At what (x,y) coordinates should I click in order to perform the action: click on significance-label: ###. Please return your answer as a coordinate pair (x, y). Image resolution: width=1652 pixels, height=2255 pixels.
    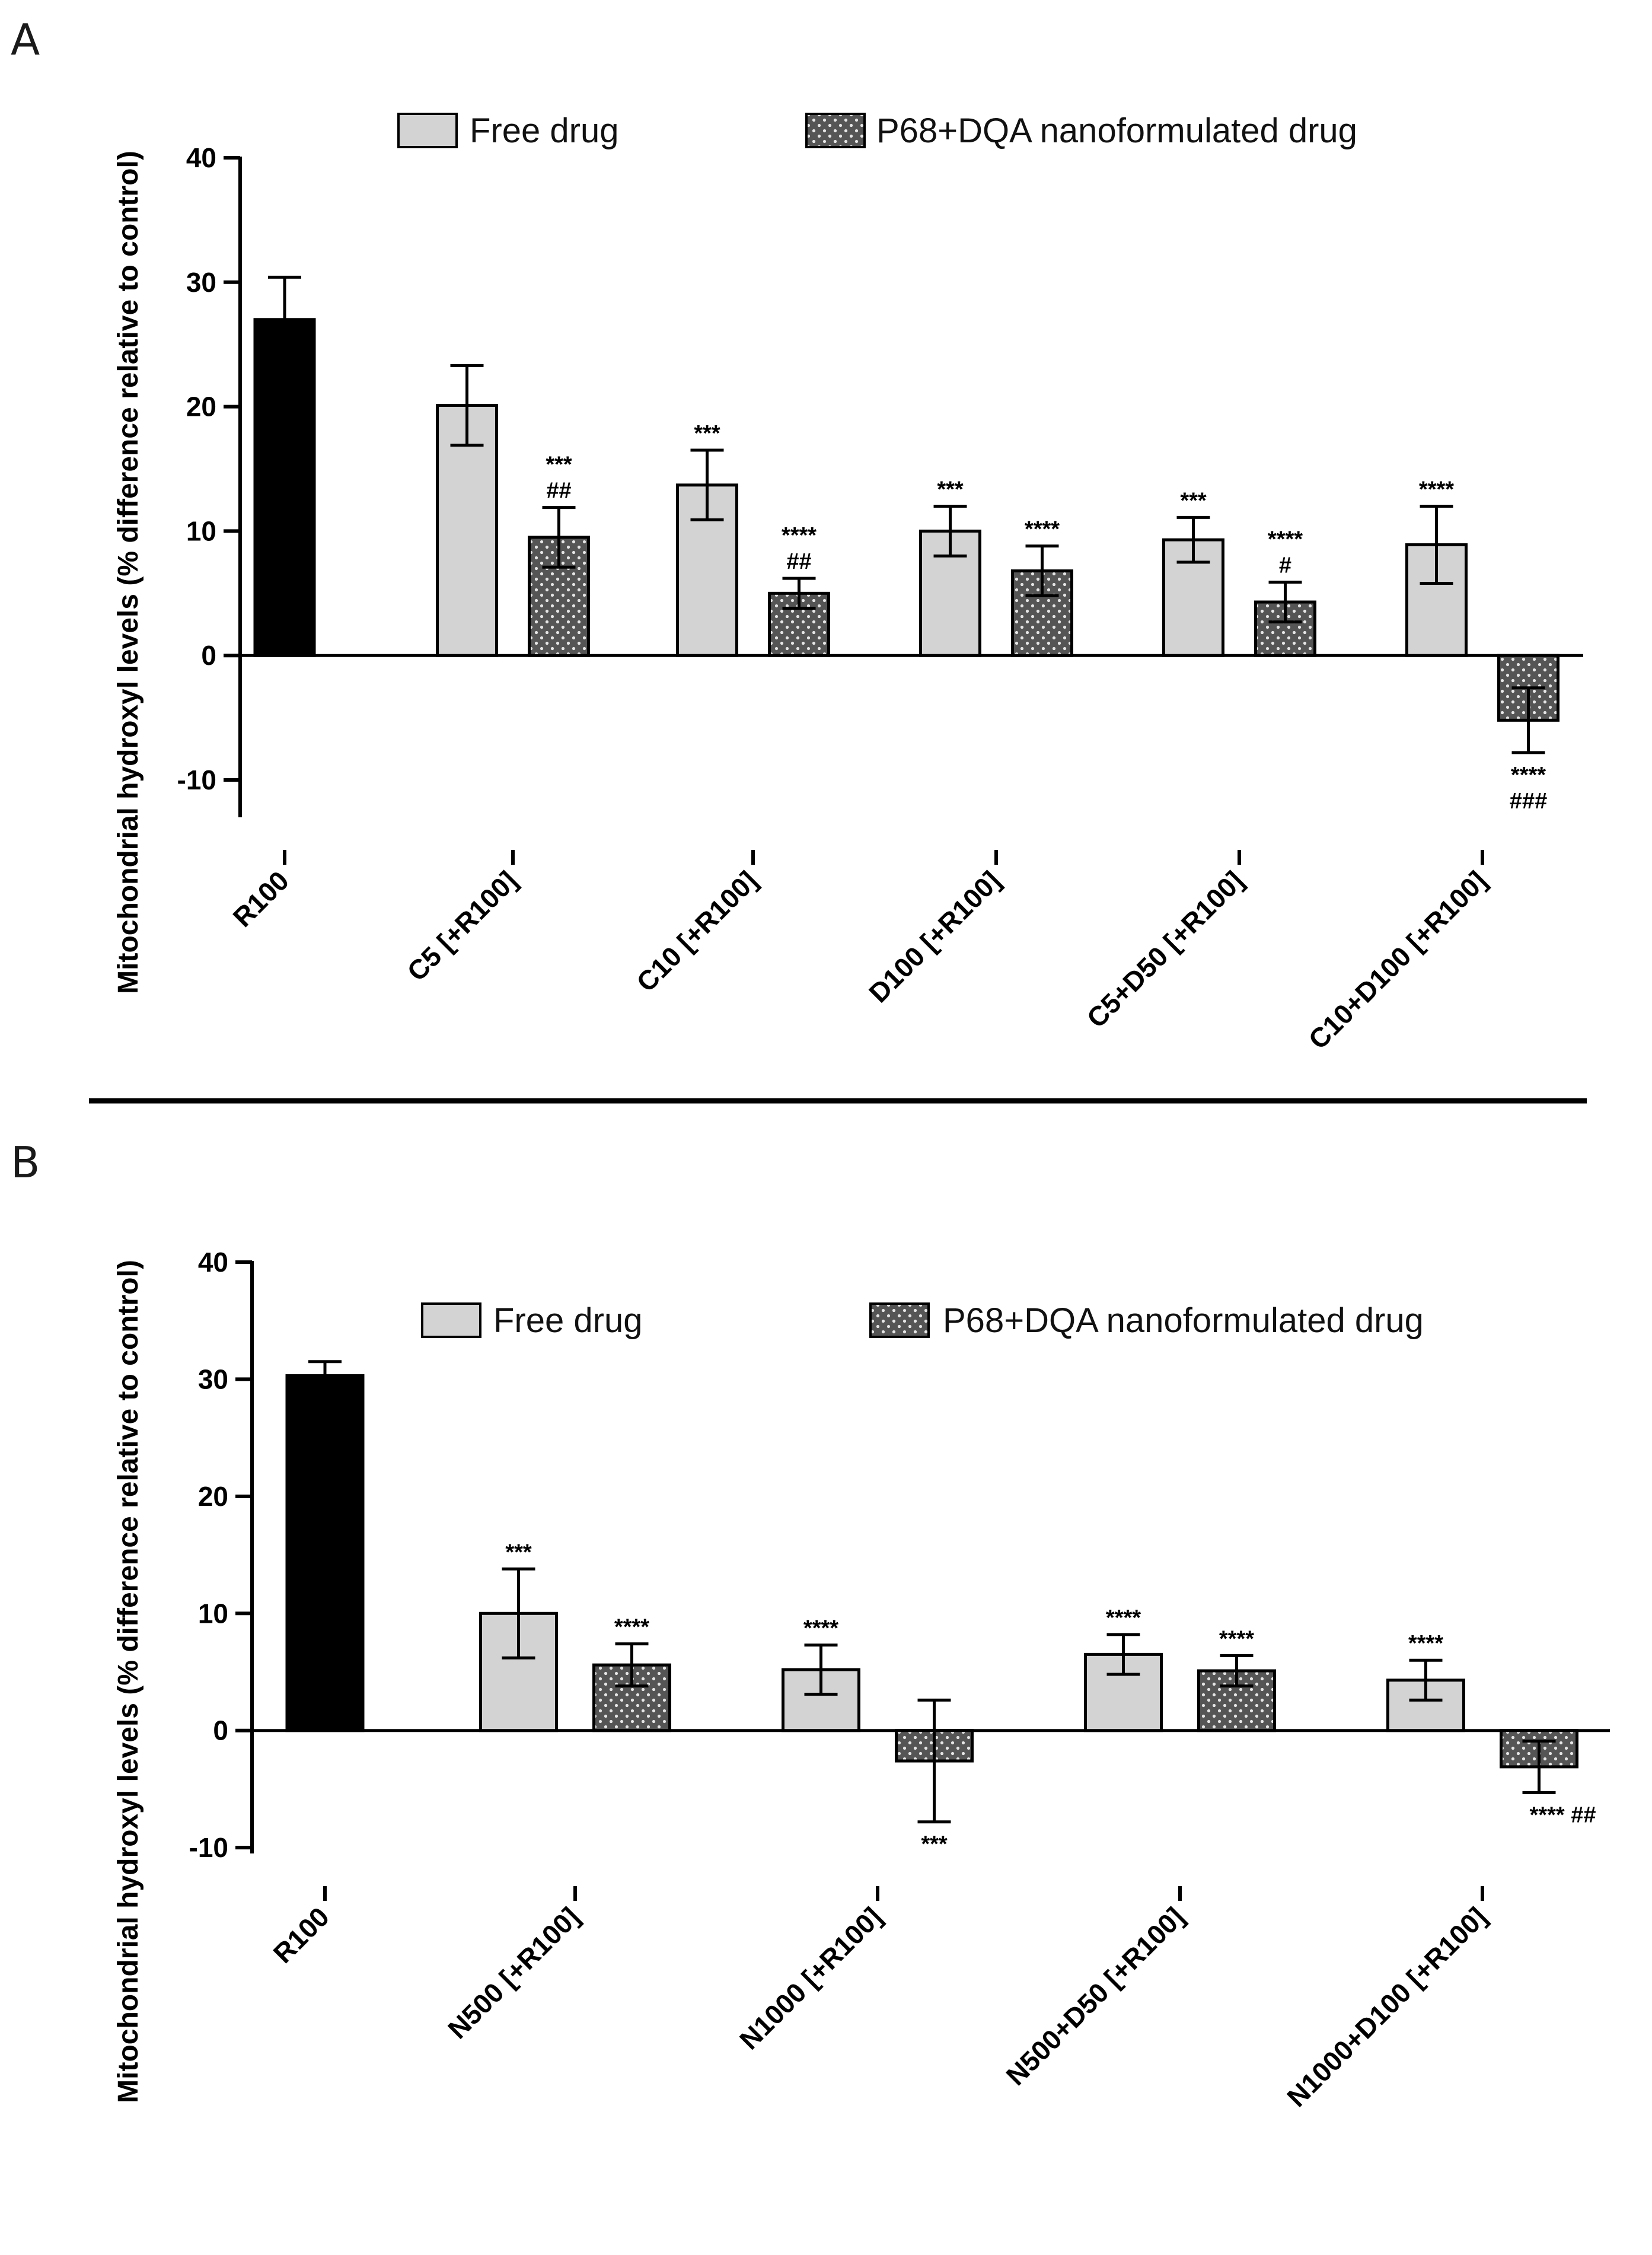
    Looking at the image, I should click on (1528, 801).